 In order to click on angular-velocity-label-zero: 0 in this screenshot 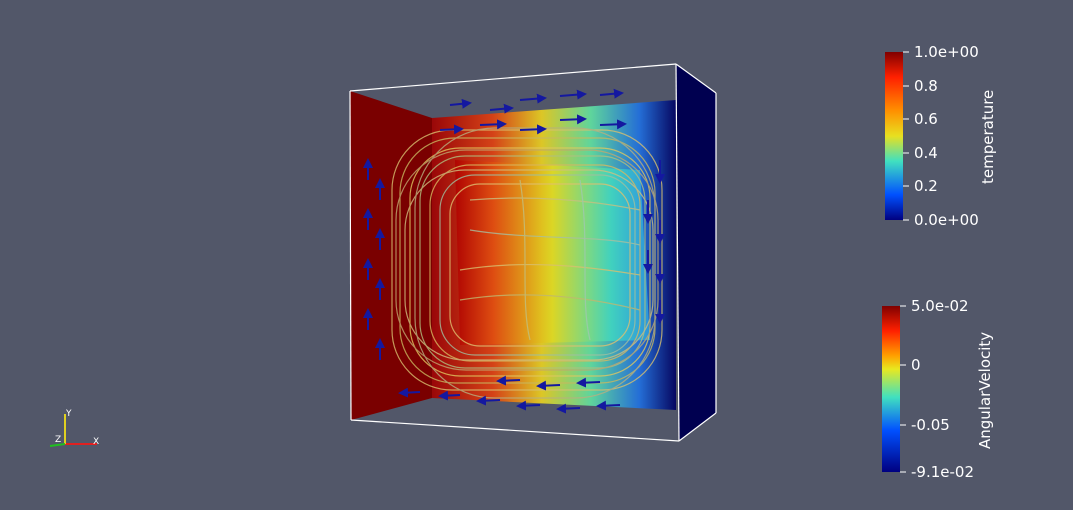, I will do `click(916, 365)`.